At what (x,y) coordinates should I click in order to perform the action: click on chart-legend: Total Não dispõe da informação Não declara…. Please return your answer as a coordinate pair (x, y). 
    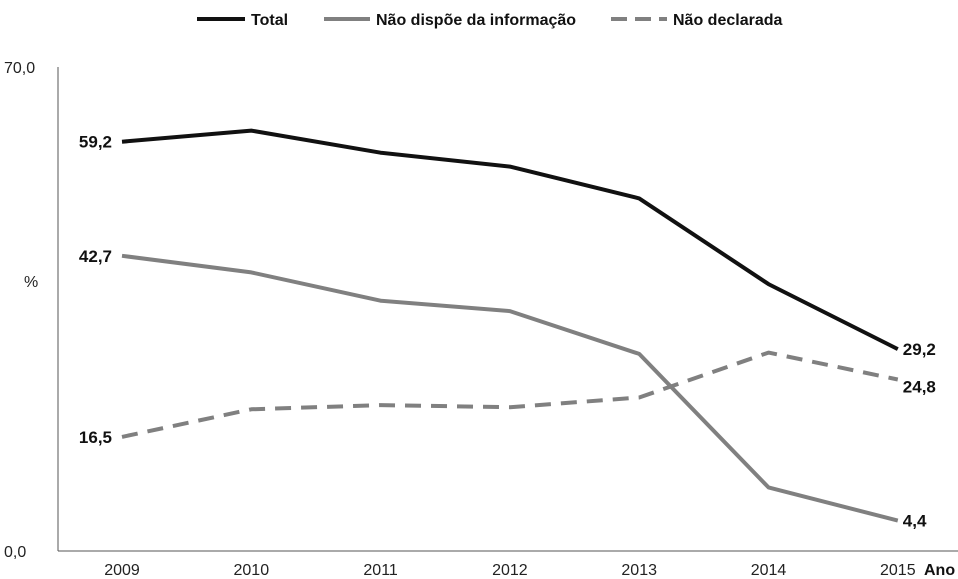
    Looking at the image, I should click on (489, 20).